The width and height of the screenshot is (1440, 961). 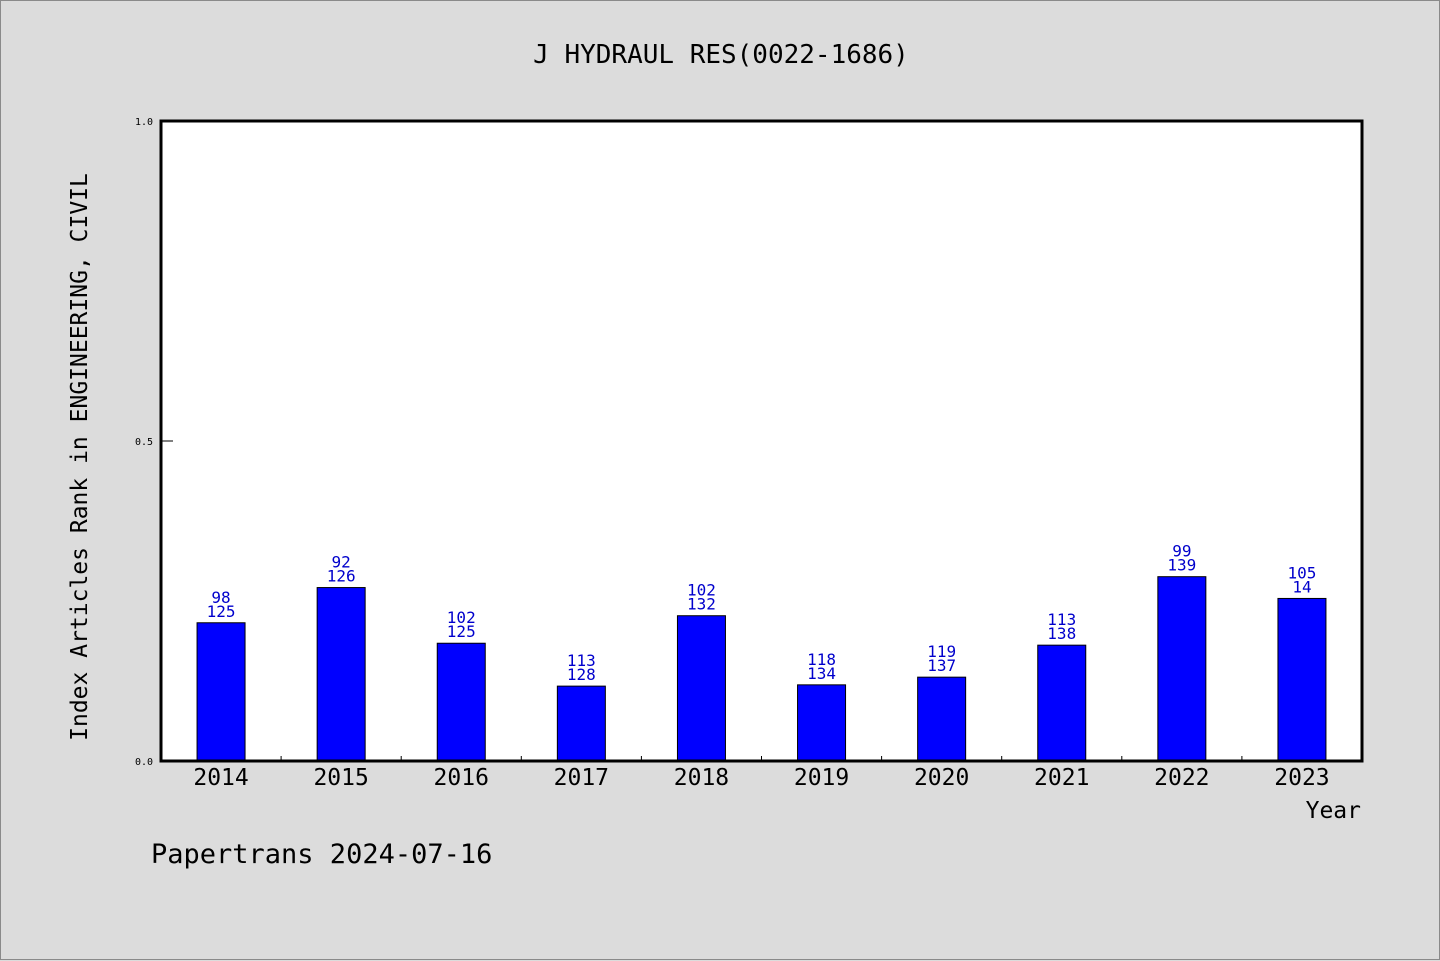 I want to click on bar-2018, so click(x=701, y=688).